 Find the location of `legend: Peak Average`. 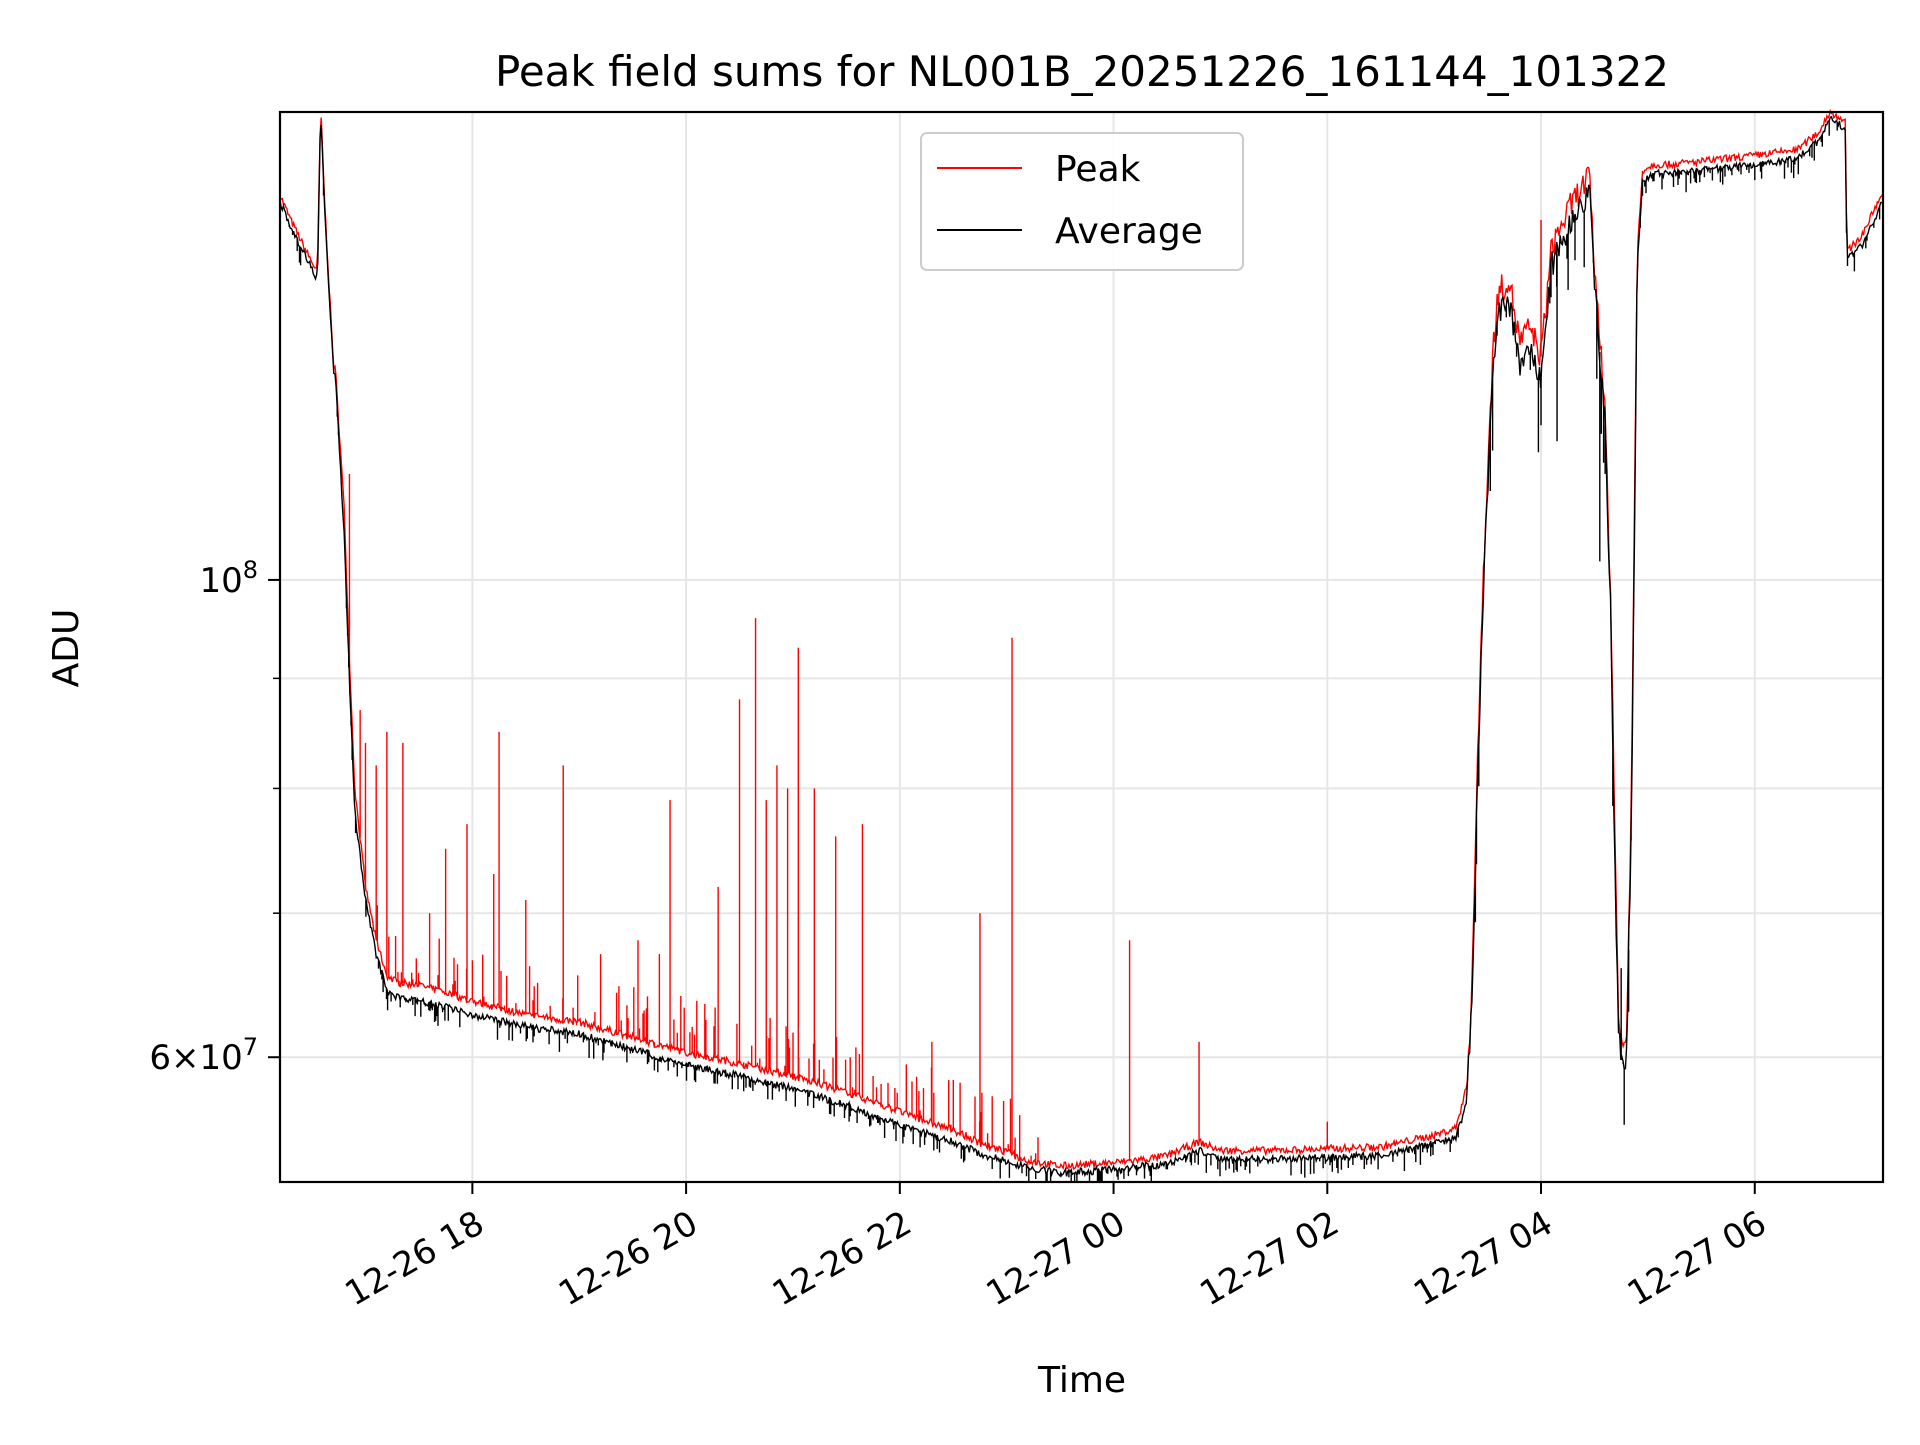

legend: Peak Average is located at coordinates (1082, 201).